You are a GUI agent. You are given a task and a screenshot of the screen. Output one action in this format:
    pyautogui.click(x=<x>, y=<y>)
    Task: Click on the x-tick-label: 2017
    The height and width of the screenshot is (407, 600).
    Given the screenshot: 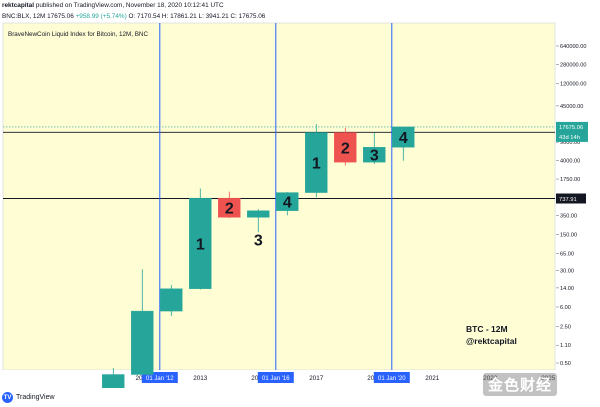 What is the action you would take?
    pyautogui.click(x=316, y=378)
    